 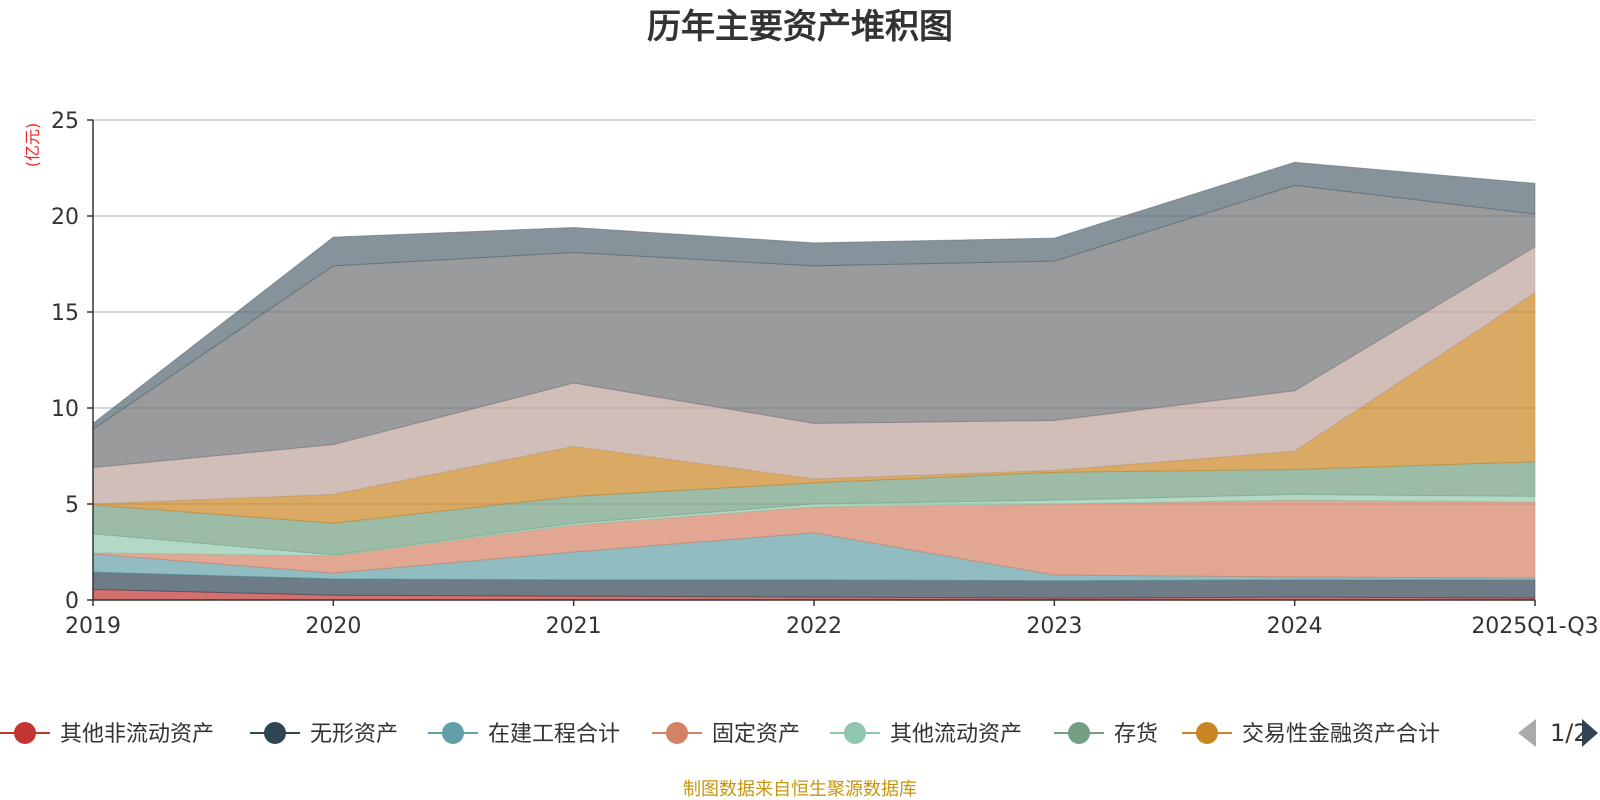 I want to click on legend-item-5: 其他流动资产, so click(x=926, y=734).